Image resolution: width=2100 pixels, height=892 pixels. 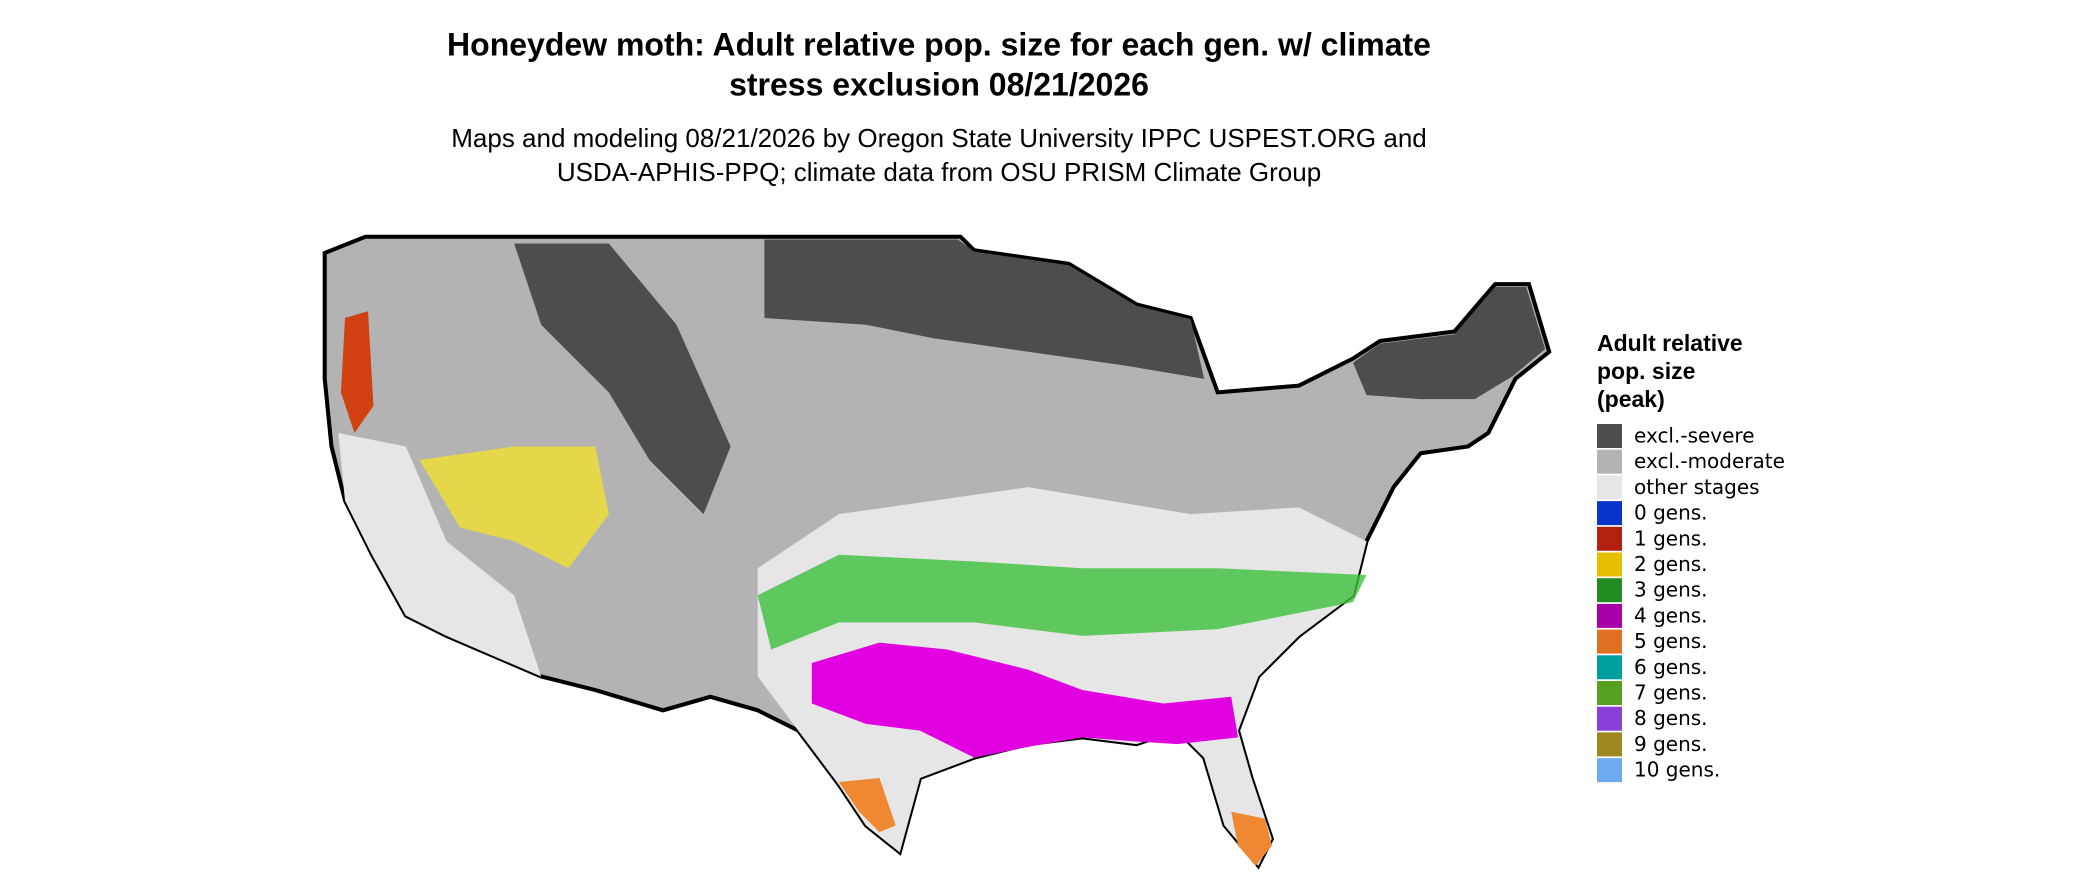 What do you see at coordinates (1671, 641) in the screenshot?
I see `legend-label: 5 gens.` at bounding box center [1671, 641].